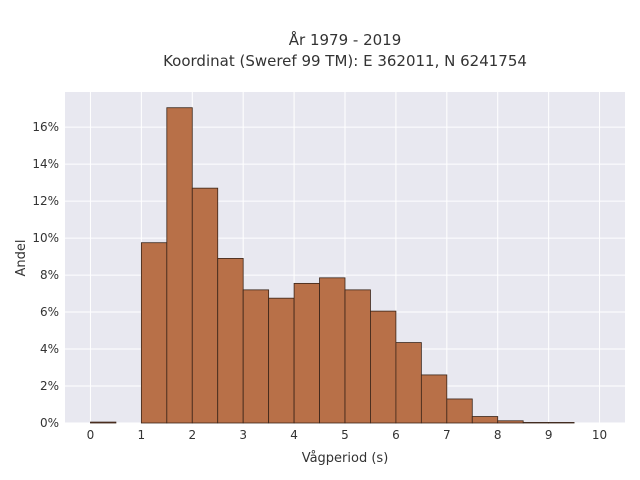  Describe the element at coordinates (45, 238) in the screenshot. I see `y-tick-label: 10%` at that location.